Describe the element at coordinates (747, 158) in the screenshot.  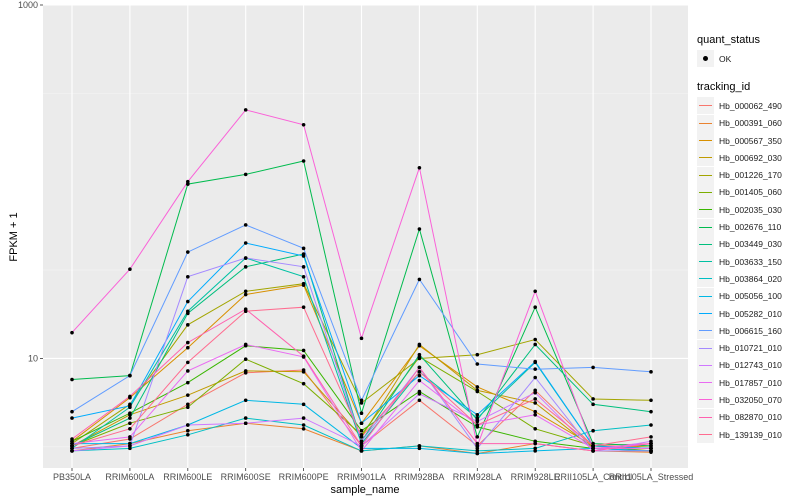
I see `legend-item-Hb_000692_030: Hb_000692_030` at that location.